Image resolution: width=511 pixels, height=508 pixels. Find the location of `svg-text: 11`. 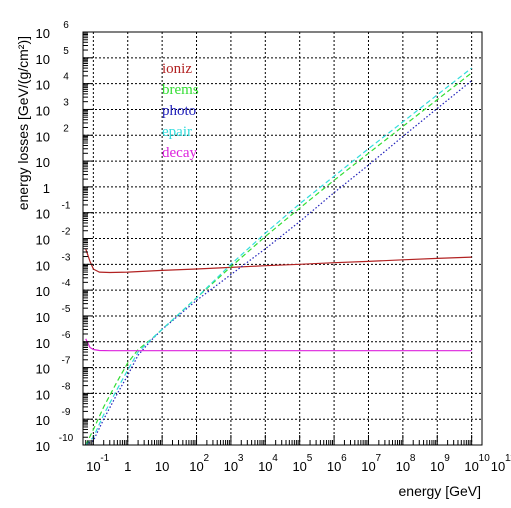

svg-text: 11 is located at coordinates (508, 458).